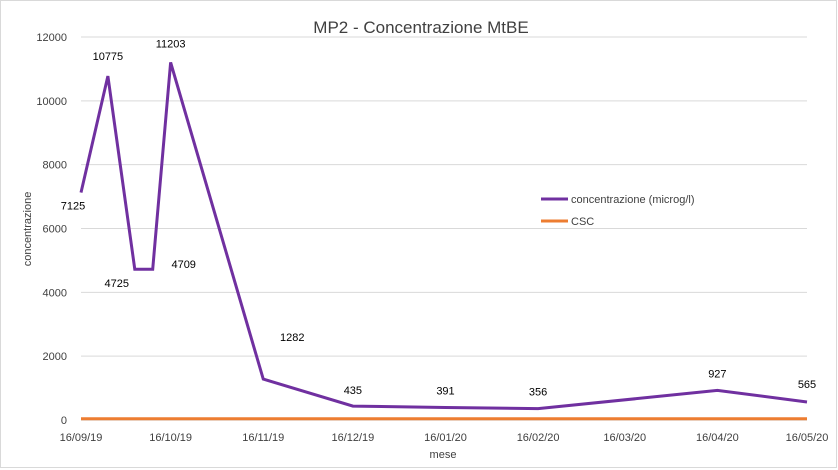  I want to click on x-tick-label: 16/01/20, so click(445, 438).